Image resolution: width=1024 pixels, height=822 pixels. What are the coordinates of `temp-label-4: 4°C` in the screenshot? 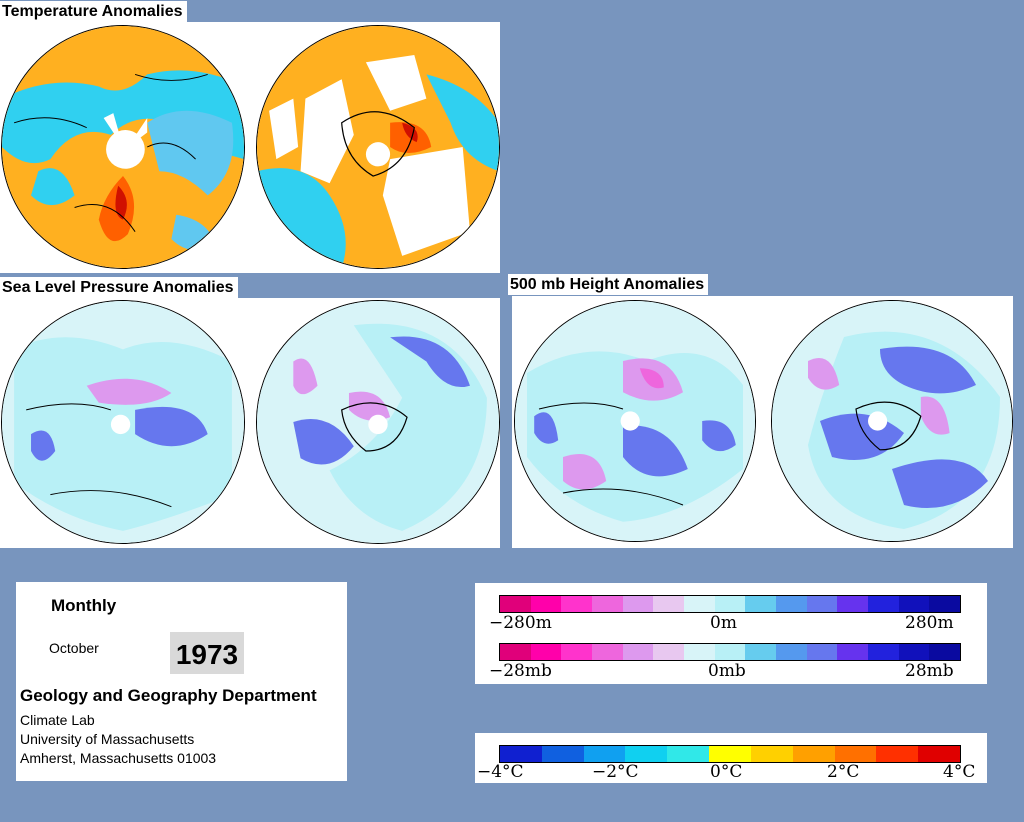 It's located at (959, 772).